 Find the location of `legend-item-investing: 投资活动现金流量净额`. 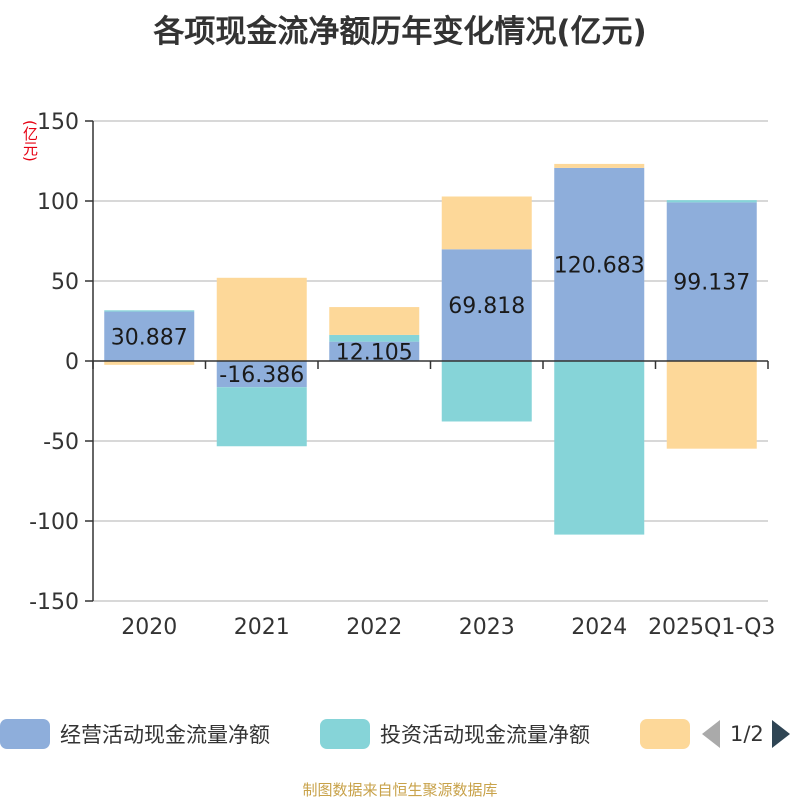

legend-item-investing: 投资活动现金流量净额 is located at coordinates (455, 734).